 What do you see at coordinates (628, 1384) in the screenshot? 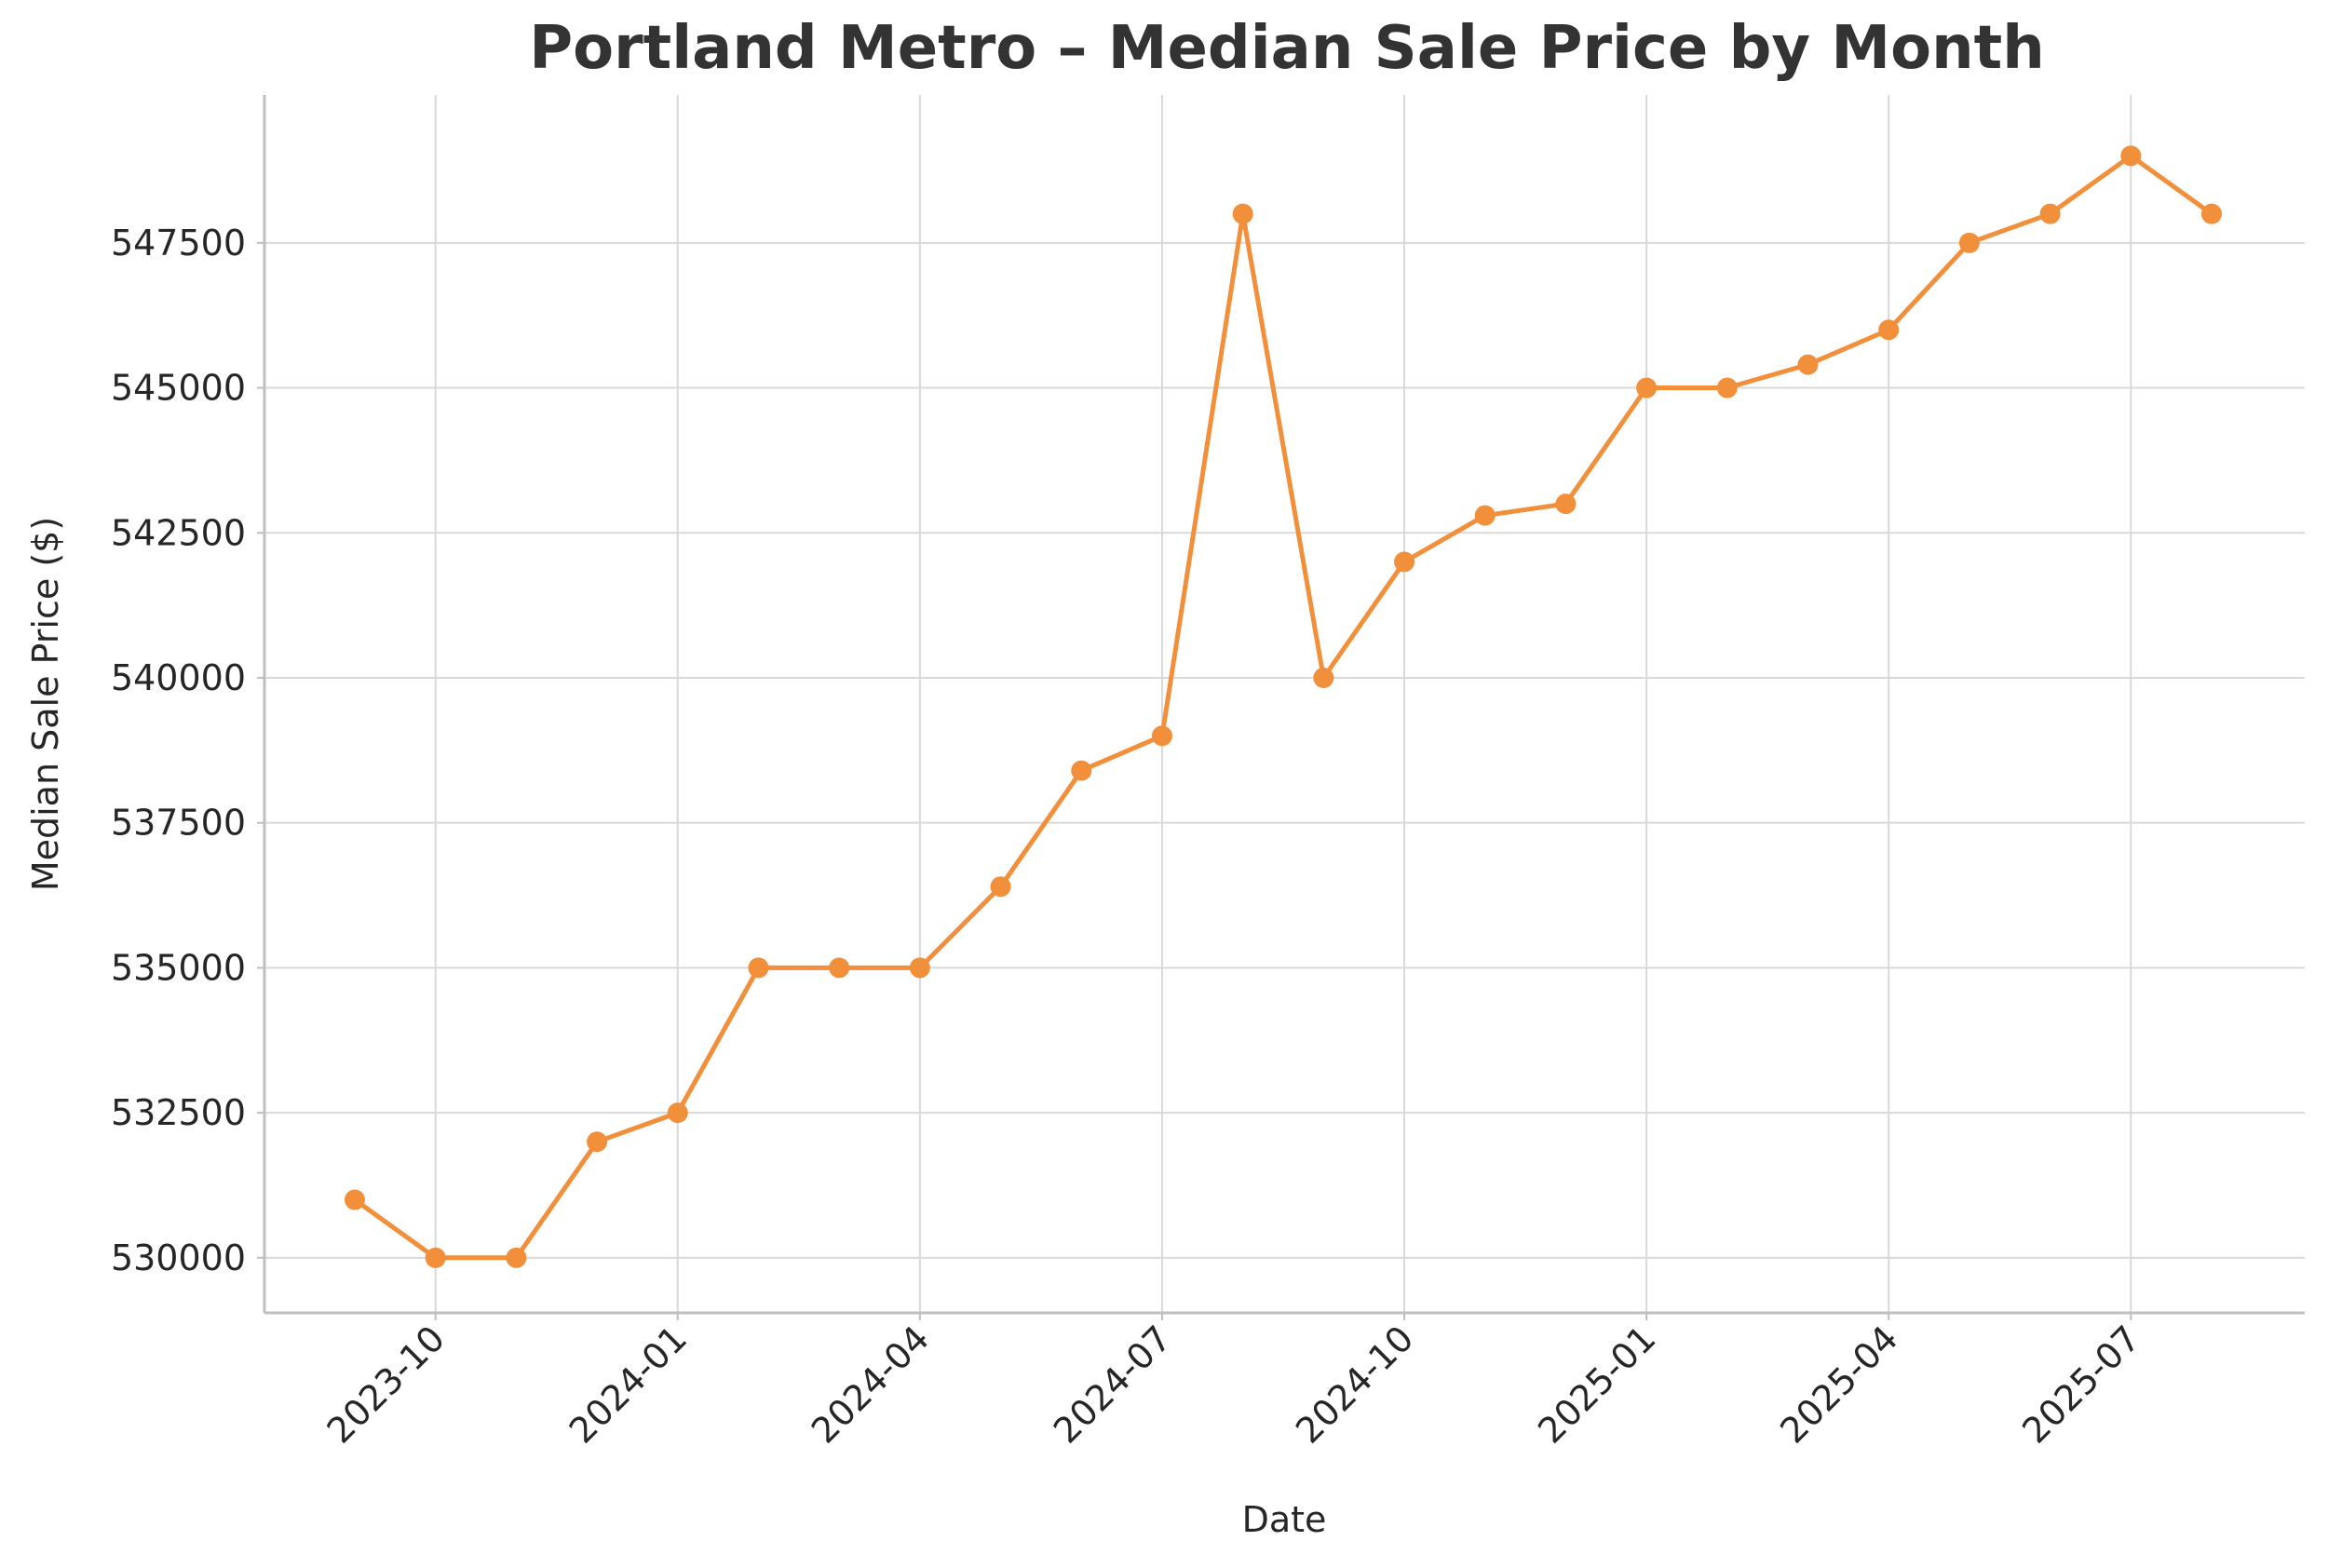
I see `x-tick-label: 2024-01` at bounding box center [628, 1384].